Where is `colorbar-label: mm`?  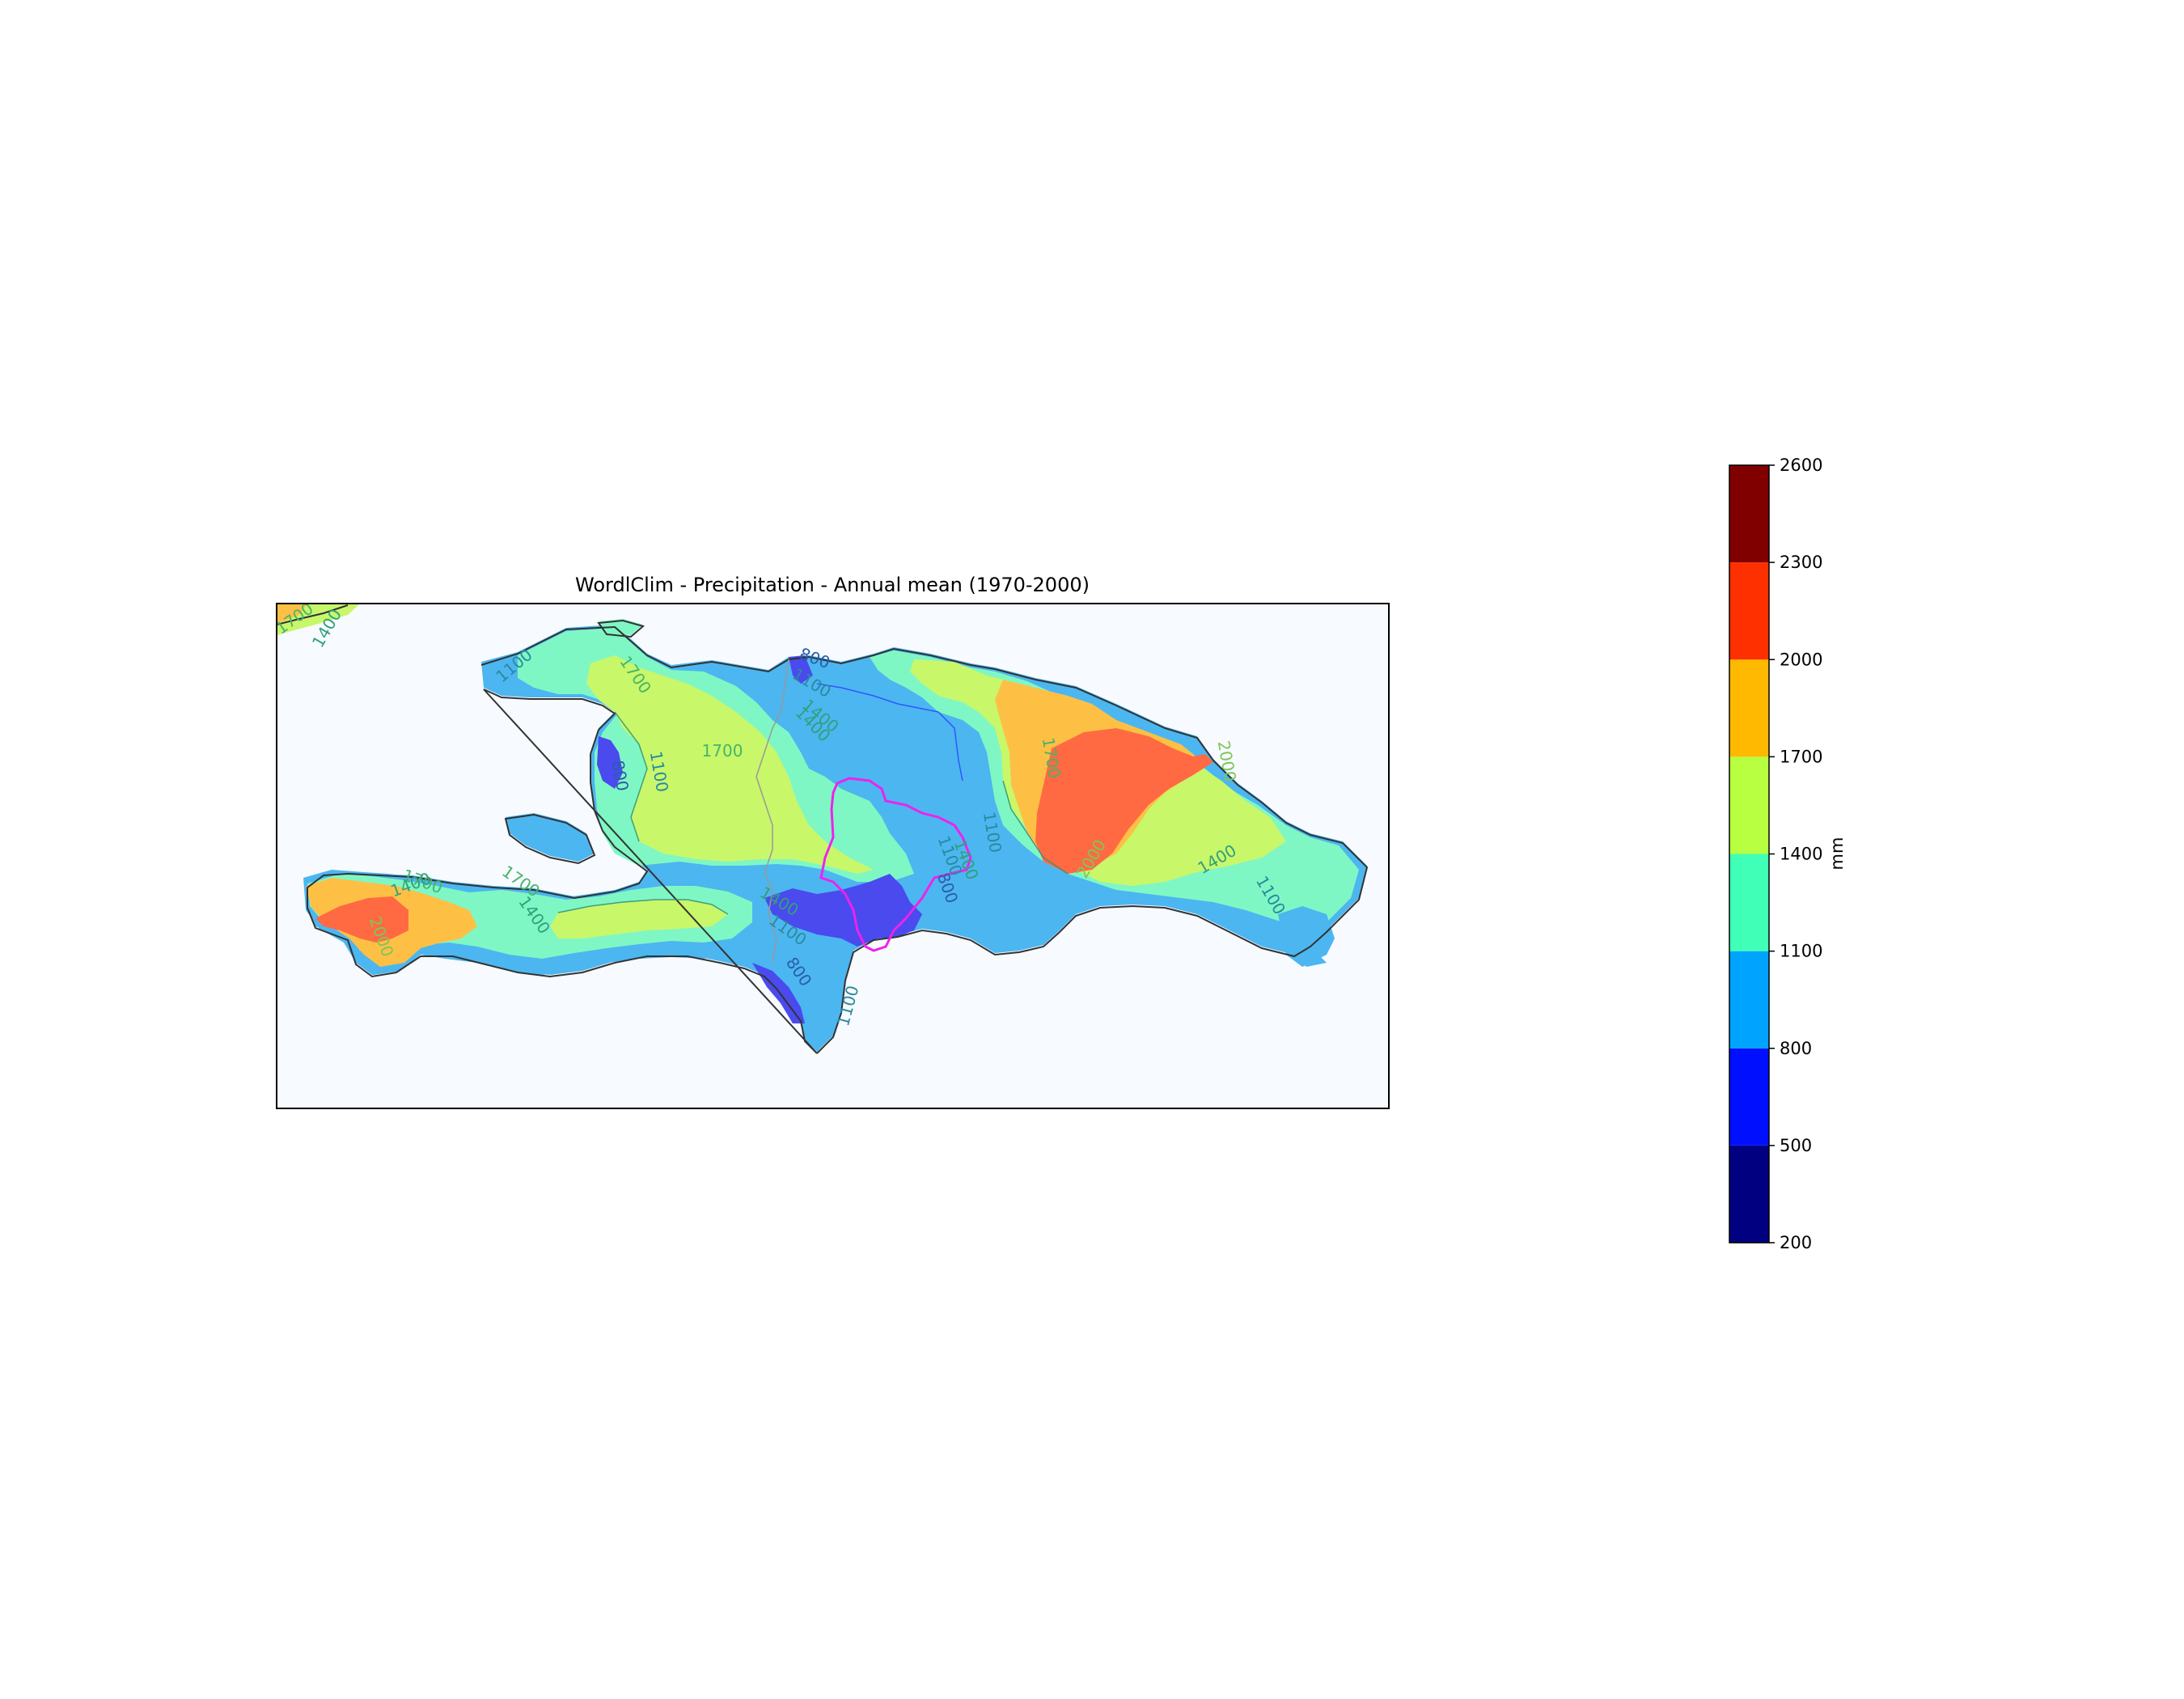 colorbar-label: mm is located at coordinates (1837, 854).